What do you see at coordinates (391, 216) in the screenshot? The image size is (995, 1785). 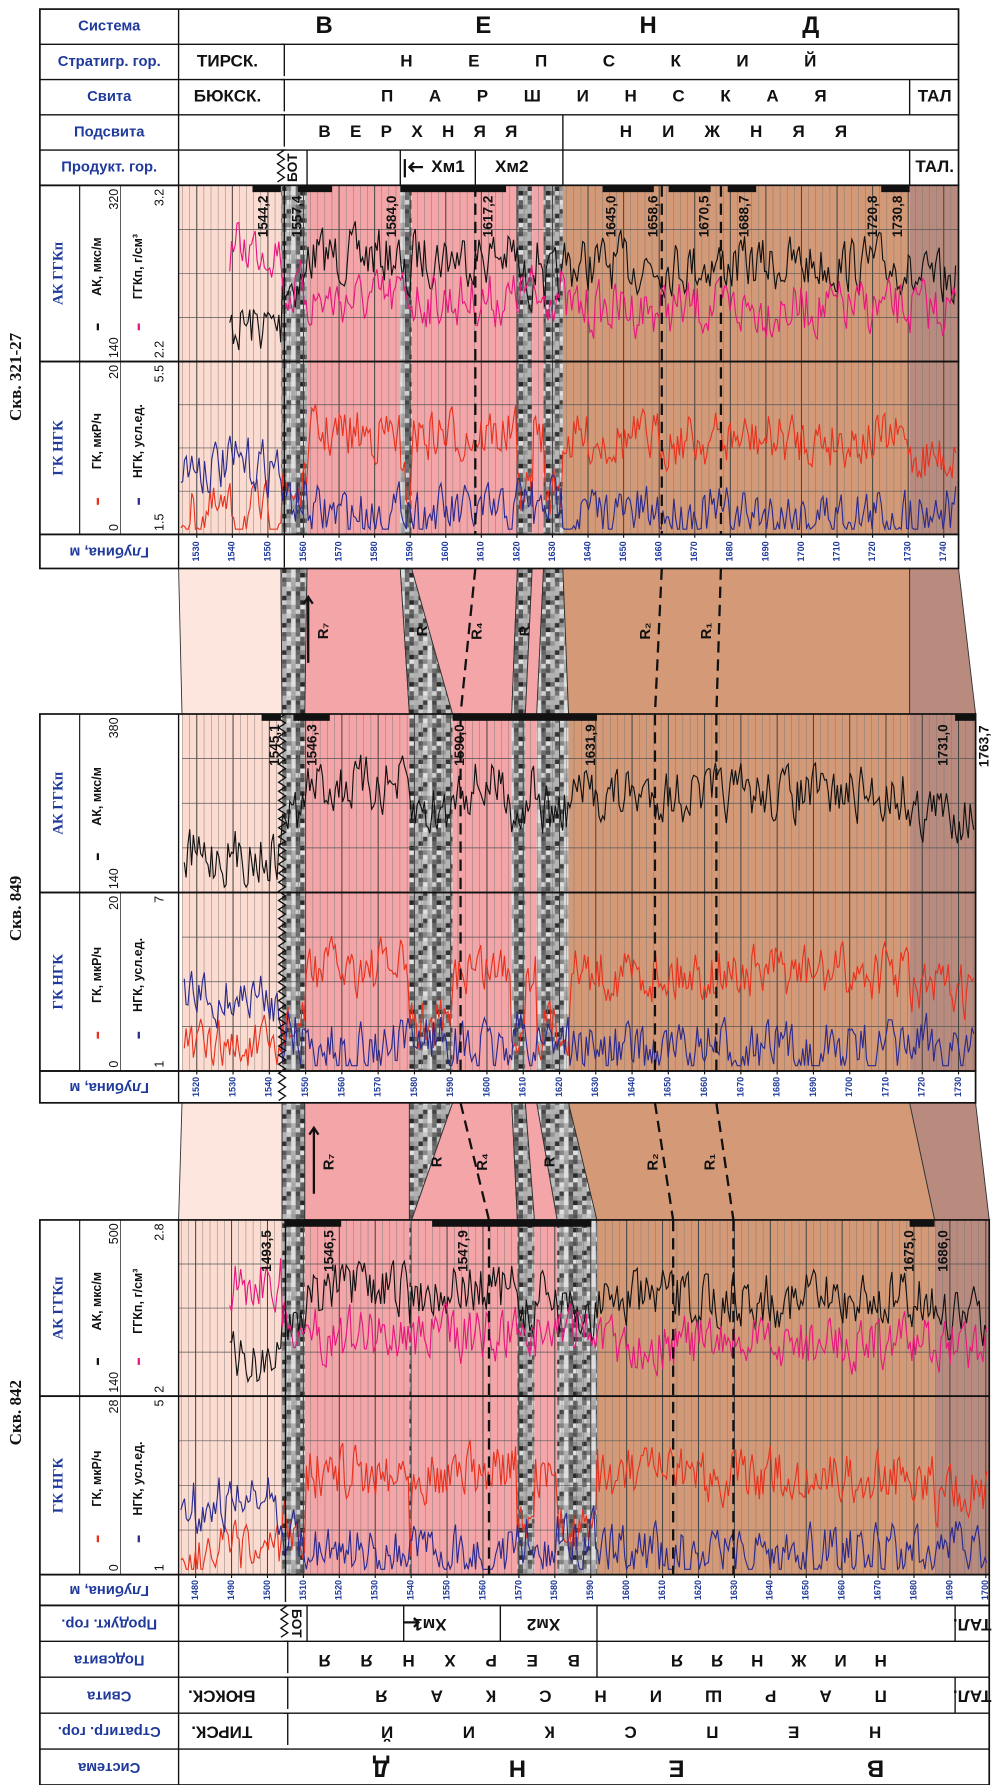 I see `marker-label: 1584,0` at bounding box center [391, 216].